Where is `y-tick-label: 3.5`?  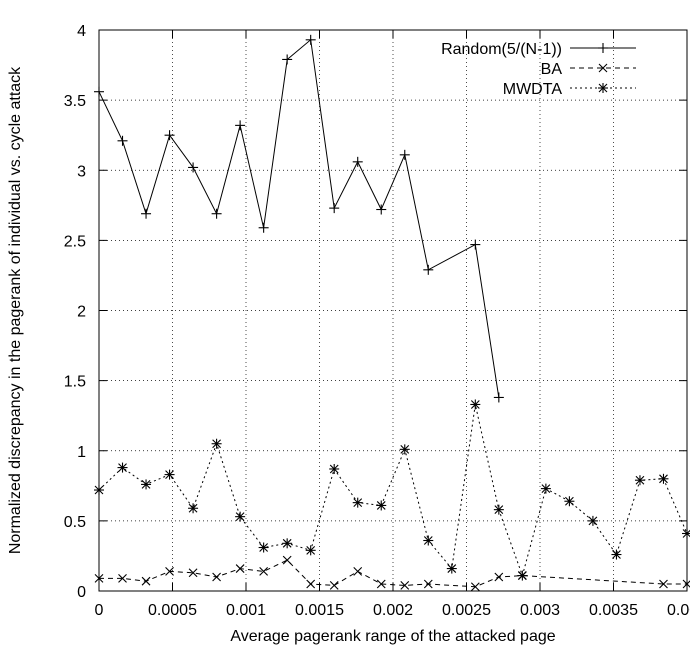 y-tick-label: 3.5 is located at coordinates (75, 101).